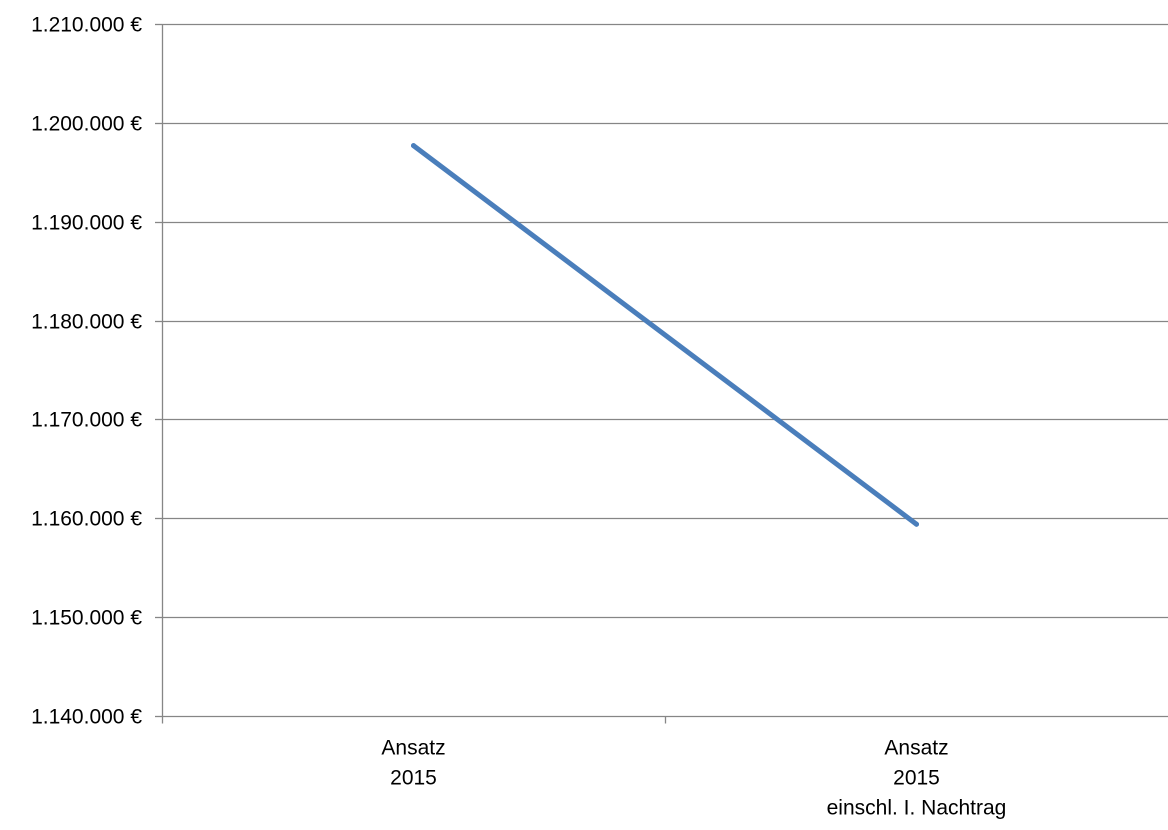  What do you see at coordinates (86, 420) in the screenshot?
I see `y-tick-label: 1.170.000 €` at bounding box center [86, 420].